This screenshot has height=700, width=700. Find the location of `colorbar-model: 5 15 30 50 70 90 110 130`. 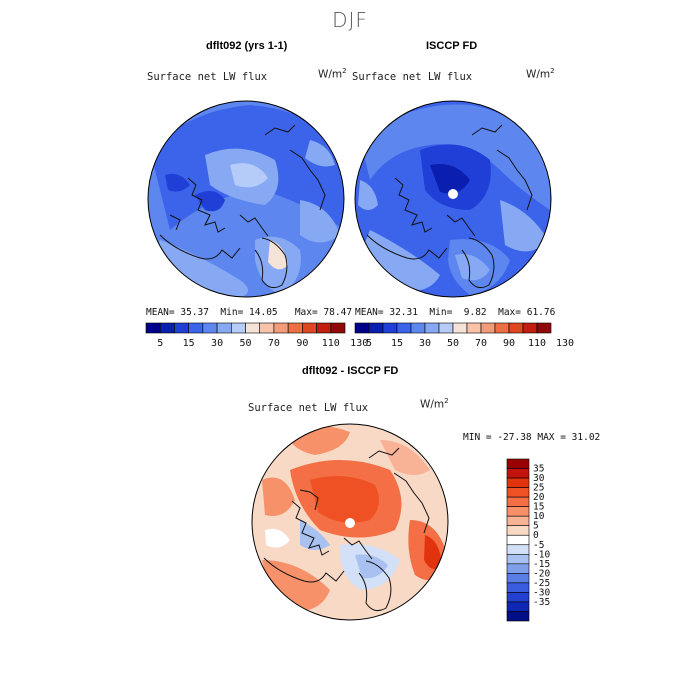

colorbar-model: 5 15 30 50 70 90 110 130 is located at coordinates (256, 335).